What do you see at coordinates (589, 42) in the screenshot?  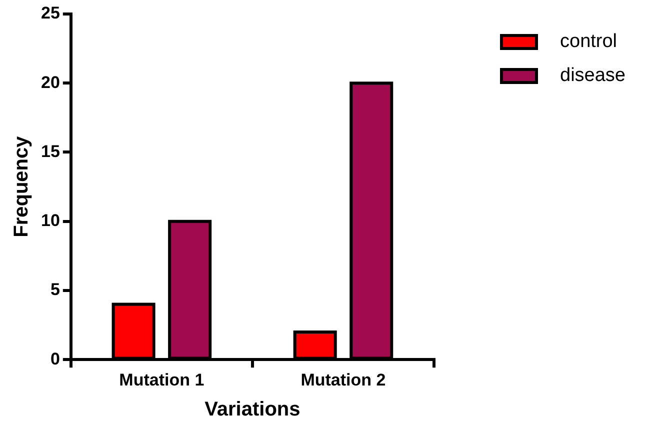 I see `legend-label: control` at bounding box center [589, 42].